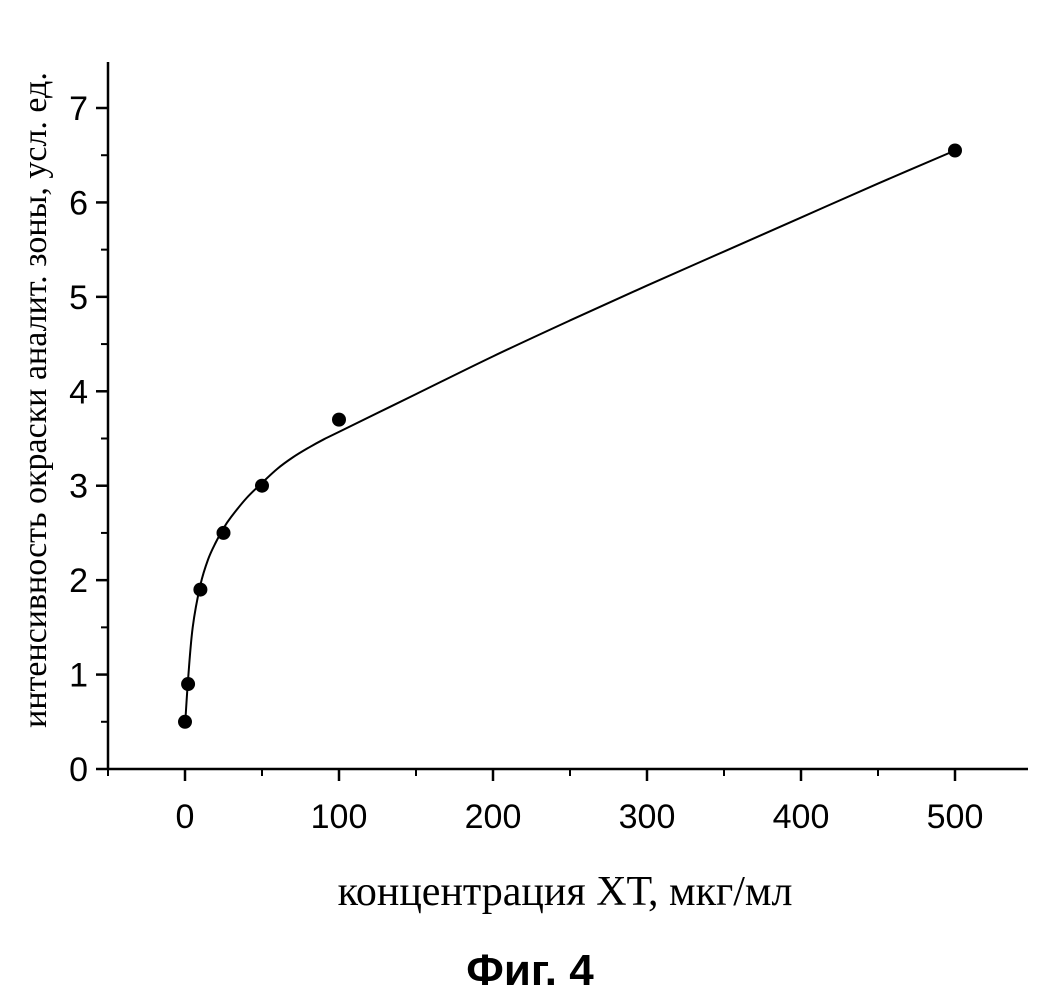  I want to click on y-tick-label: 1, so click(78, 676).